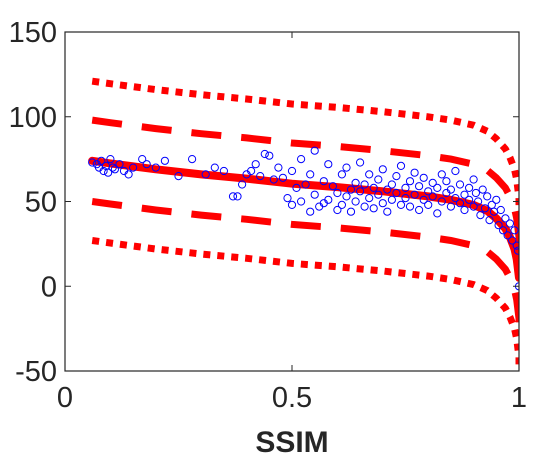 This screenshot has height=459, width=538. I want to click on y-tick-label: 100, so click(33, 118).